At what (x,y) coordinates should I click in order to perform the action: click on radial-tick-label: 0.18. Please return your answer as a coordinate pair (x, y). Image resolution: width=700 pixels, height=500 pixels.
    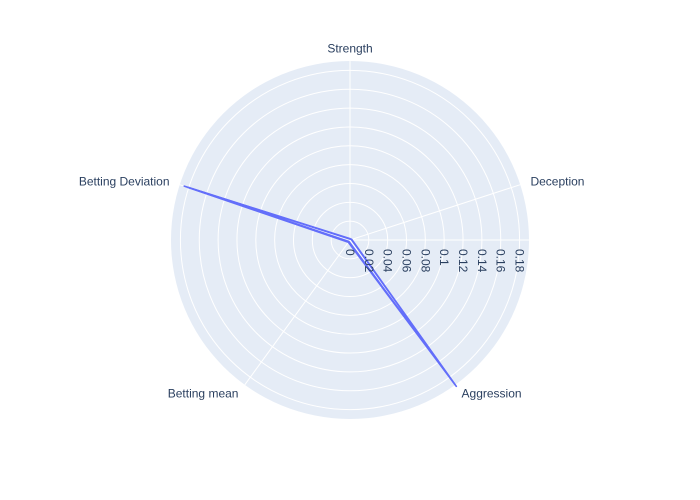
    Looking at the image, I should click on (520, 261).